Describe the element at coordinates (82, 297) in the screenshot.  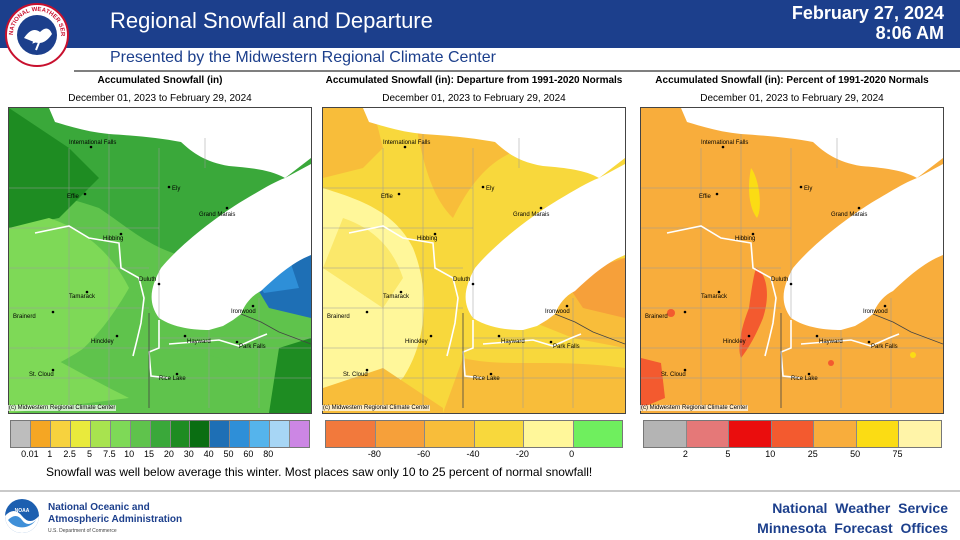
I see `city-label: Tamarack` at that location.